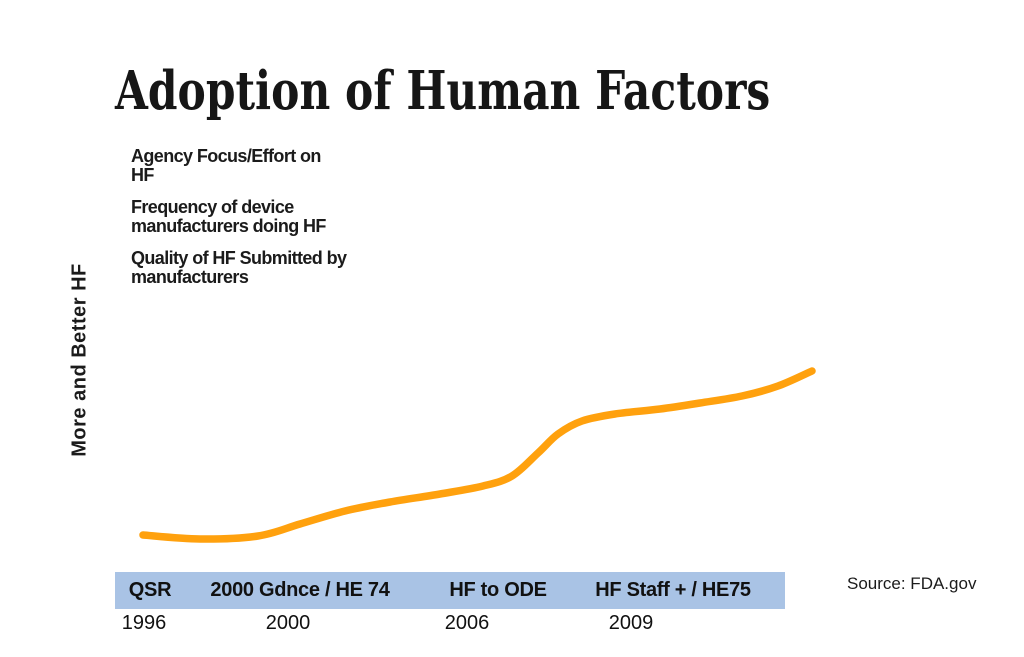 The height and width of the screenshot is (657, 1024). Describe the element at coordinates (673, 590) in the screenshot. I see `timeline-event-hf-staff-he75: HF Staff + / HE75` at that location.